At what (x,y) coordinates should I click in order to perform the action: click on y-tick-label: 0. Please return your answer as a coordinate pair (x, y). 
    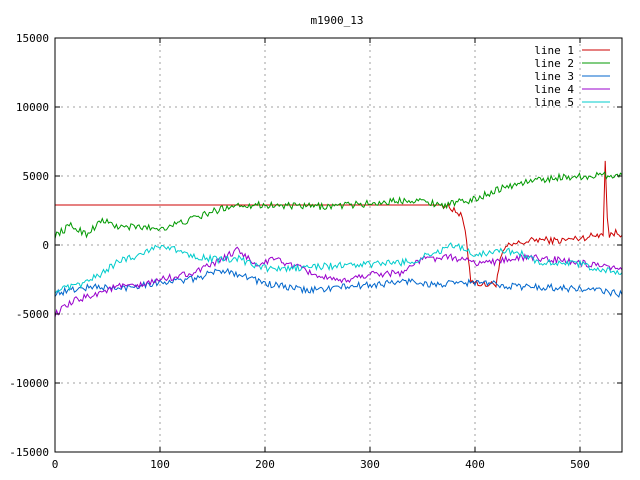
    Looking at the image, I should click on (45, 245).